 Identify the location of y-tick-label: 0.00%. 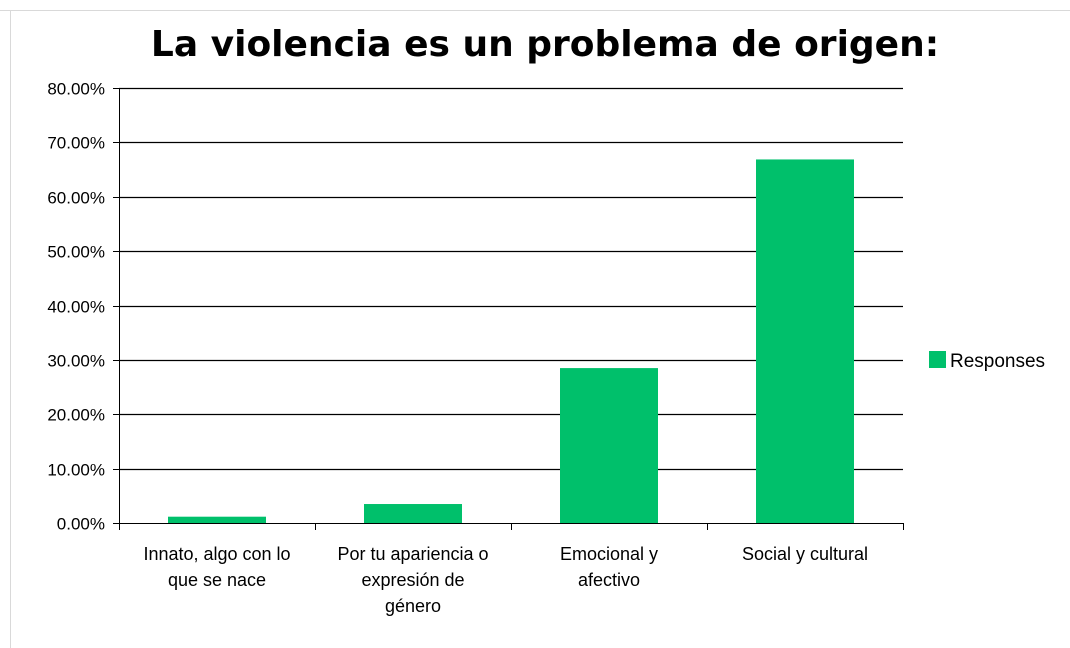
(81, 524).